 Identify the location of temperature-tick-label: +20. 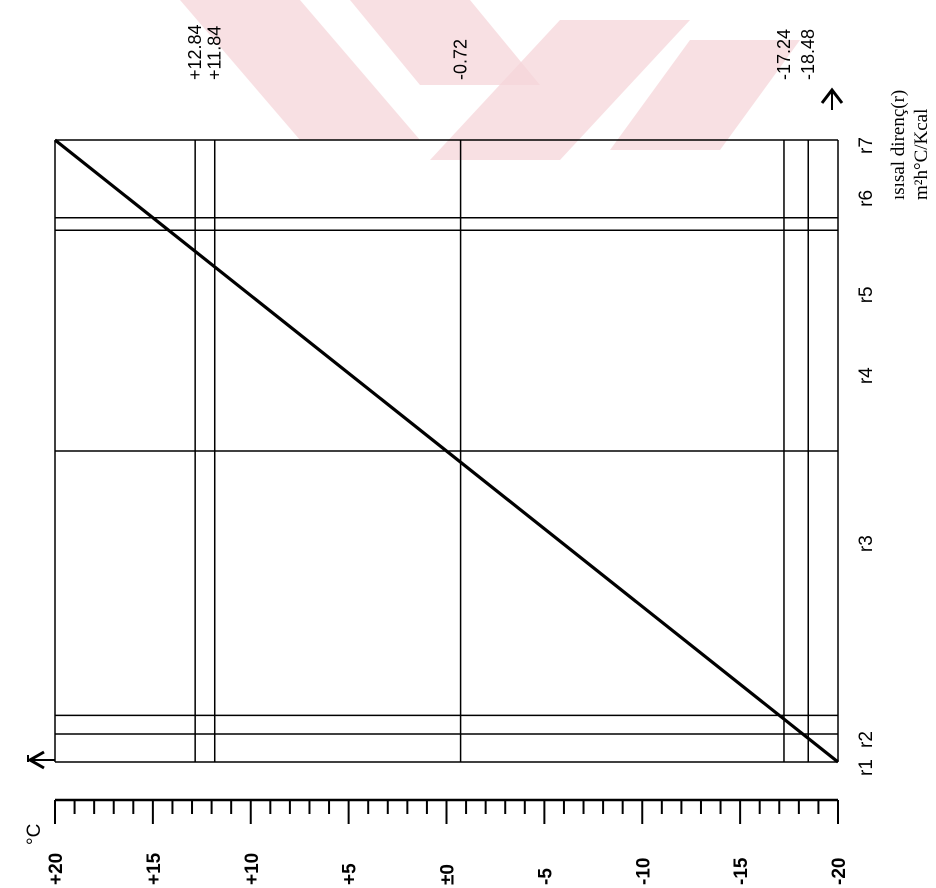
(56, 869).